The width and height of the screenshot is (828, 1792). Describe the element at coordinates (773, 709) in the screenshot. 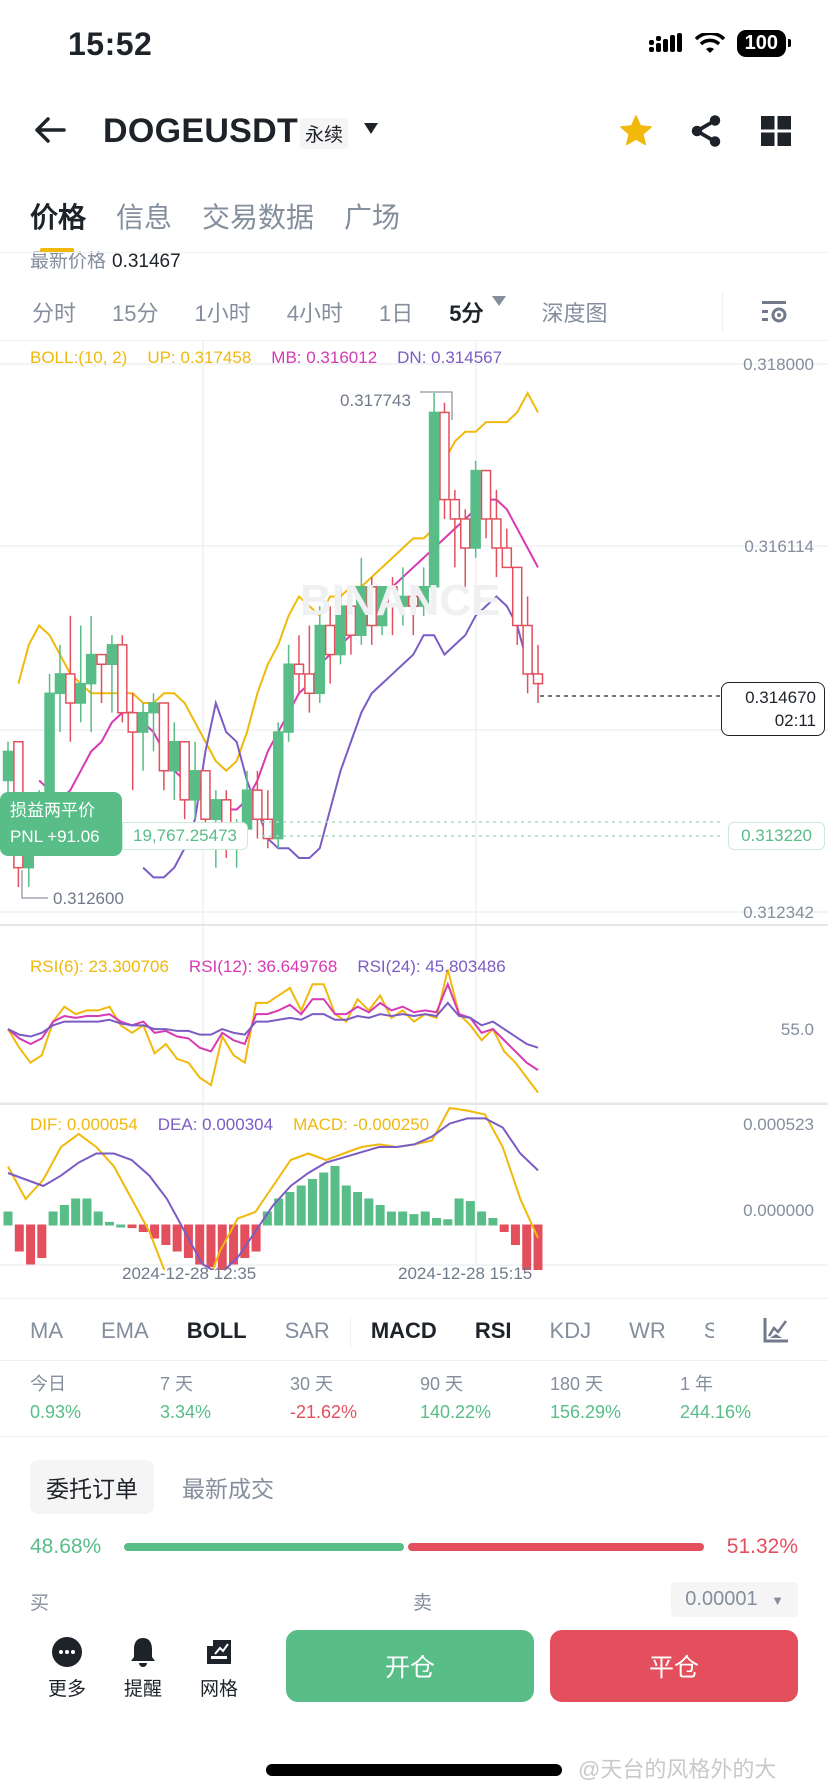

I see `current-price-tag: 0.314670 02:11` at that location.